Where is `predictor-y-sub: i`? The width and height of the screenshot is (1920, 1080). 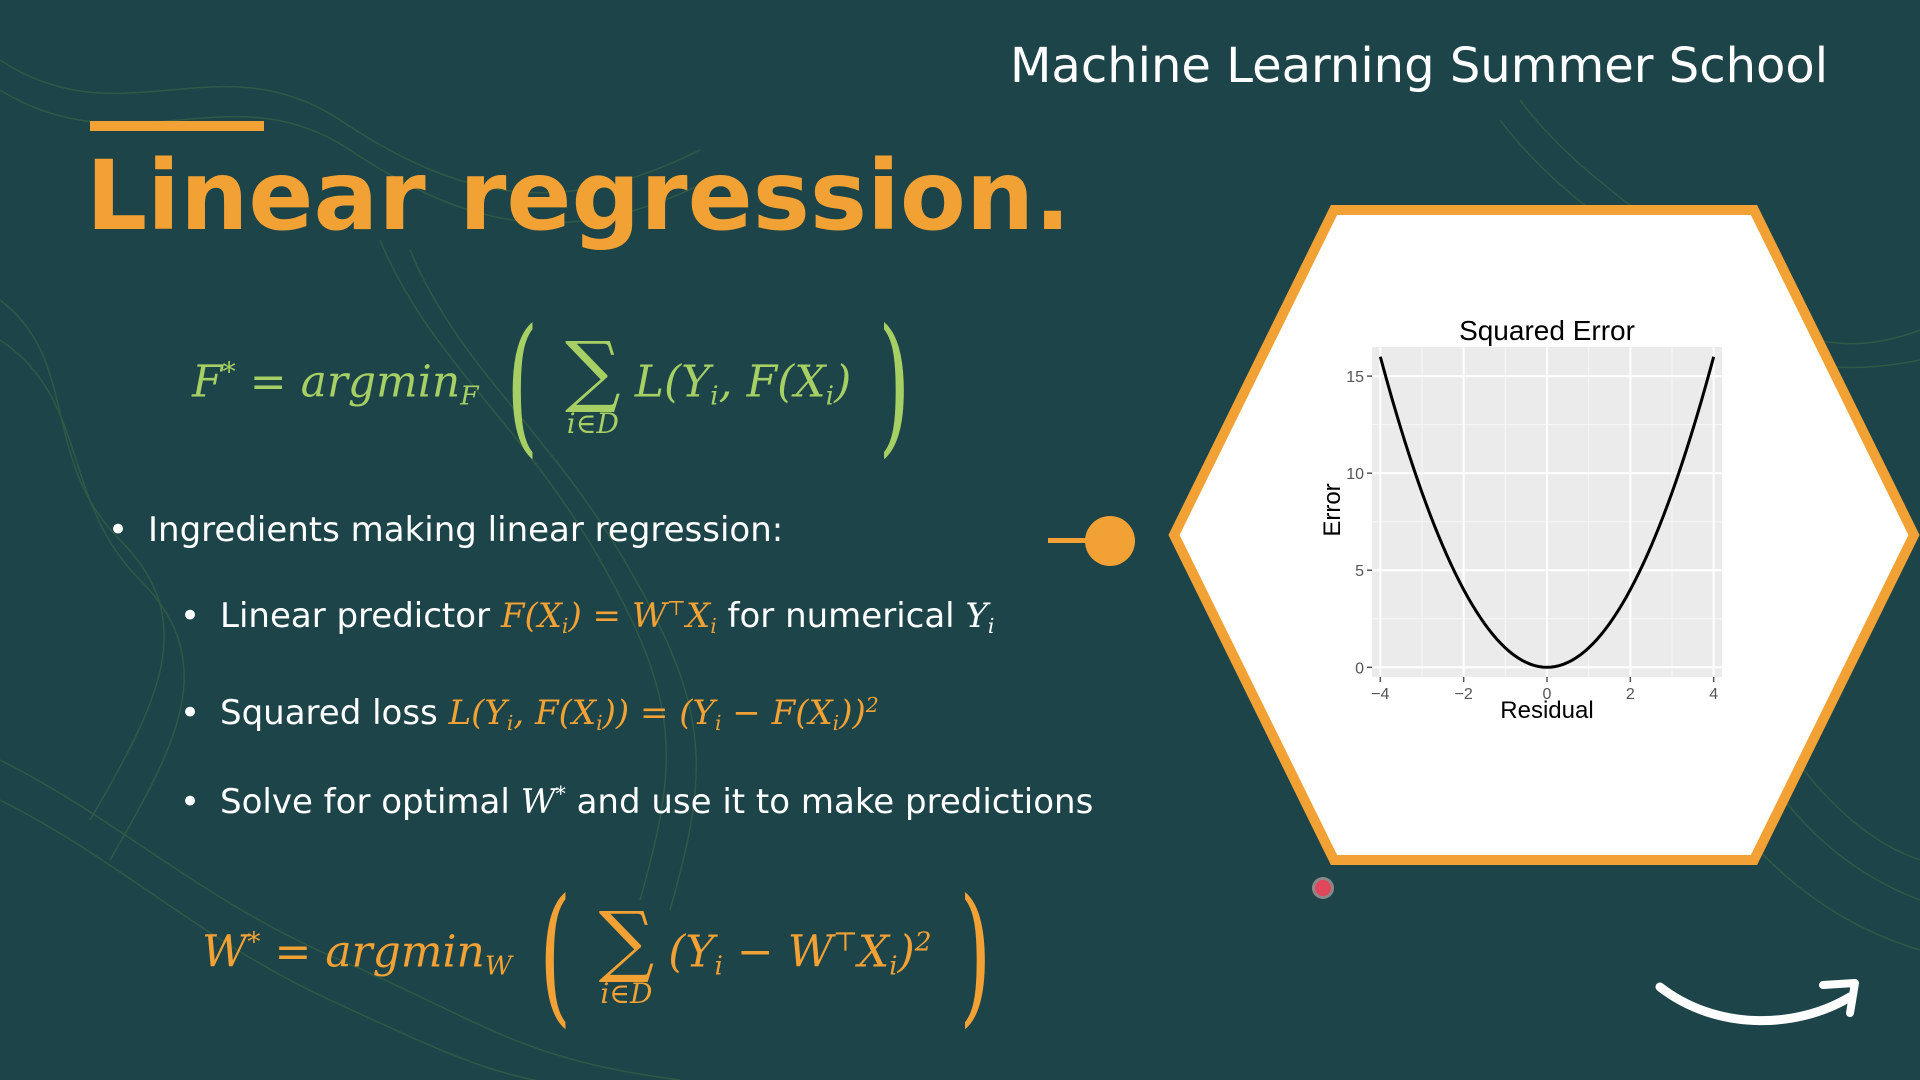
predictor-y-sub: i is located at coordinates (991, 626).